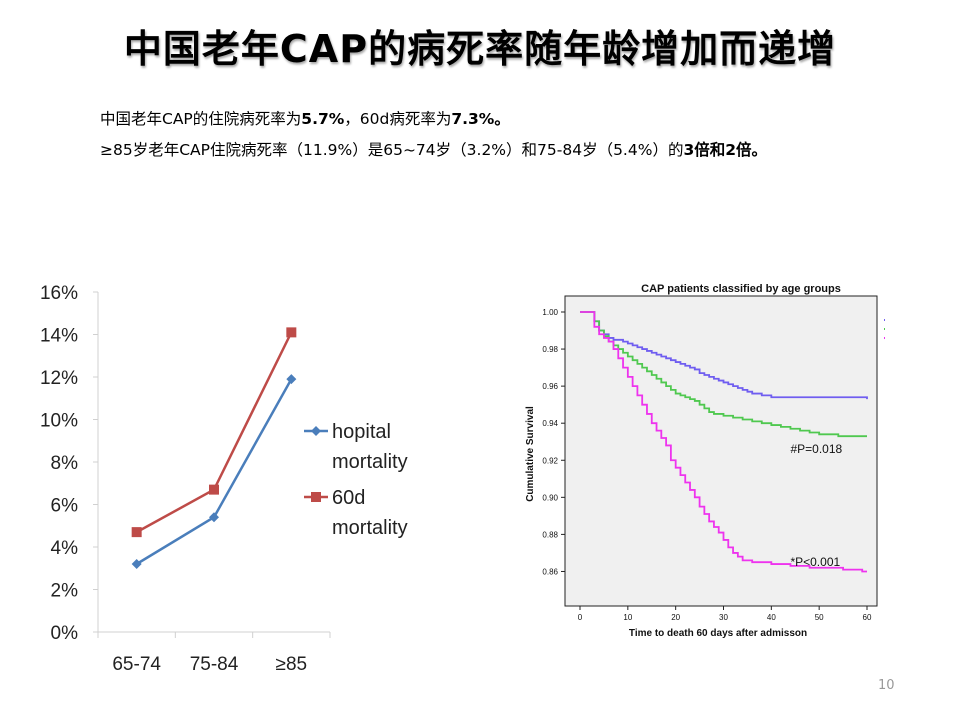  I want to click on x-tick-label: 40, so click(771, 617).